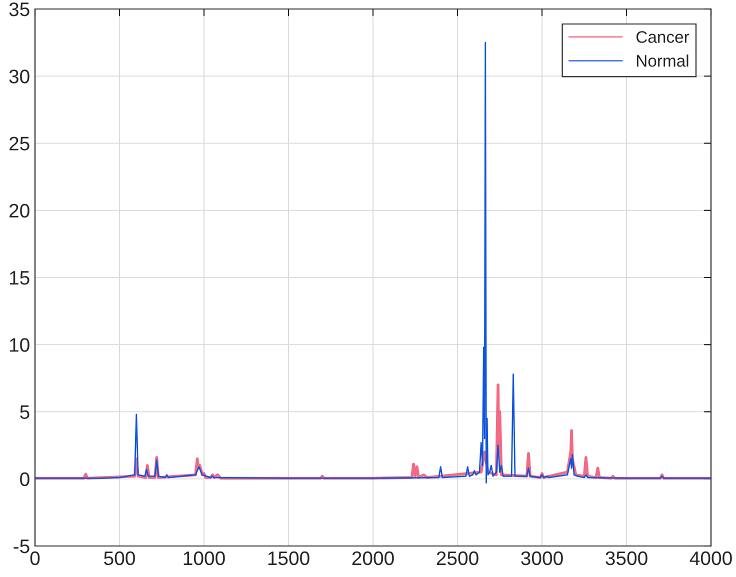  What do you see at coordinates (457, 558) in the screenshot?
I see `x-tick-label: 2500` at bounding box center [457, 558].